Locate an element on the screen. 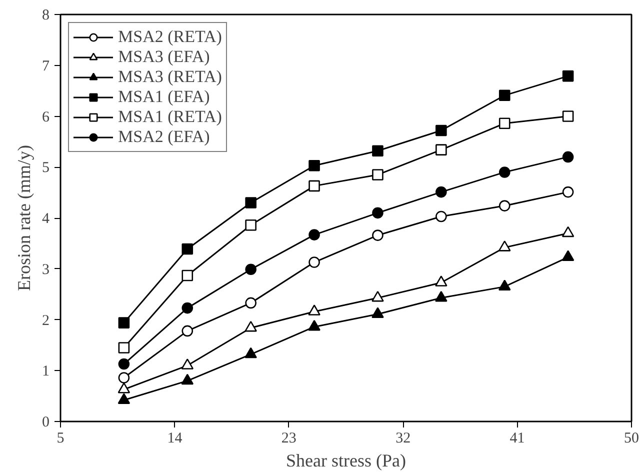  legend-label: MSA2 (EFA) is located at coordinates (164, 137).